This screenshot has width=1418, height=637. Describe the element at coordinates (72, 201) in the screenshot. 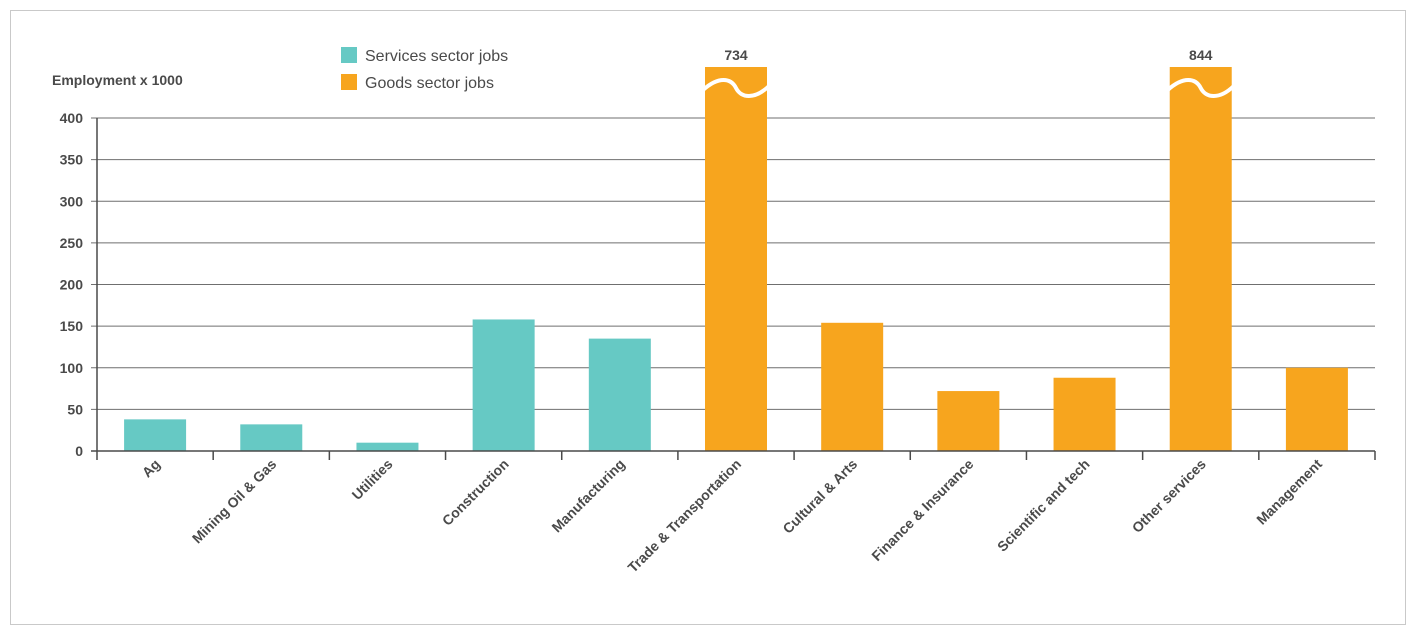

I see `y-tick-label-300: 300` at that location.